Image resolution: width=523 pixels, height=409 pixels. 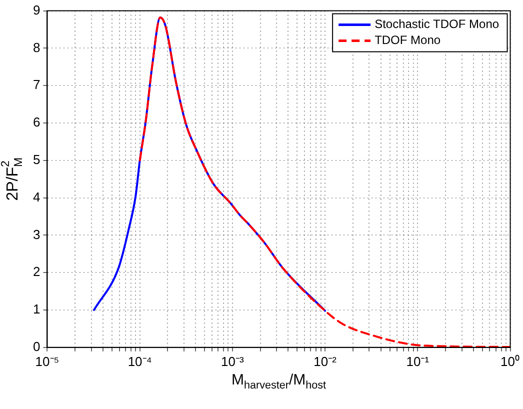 What do you see at coordinates (36, 196) in the screenshot?
I see `y-tick-label: 4` at bounding box center [36, 196].